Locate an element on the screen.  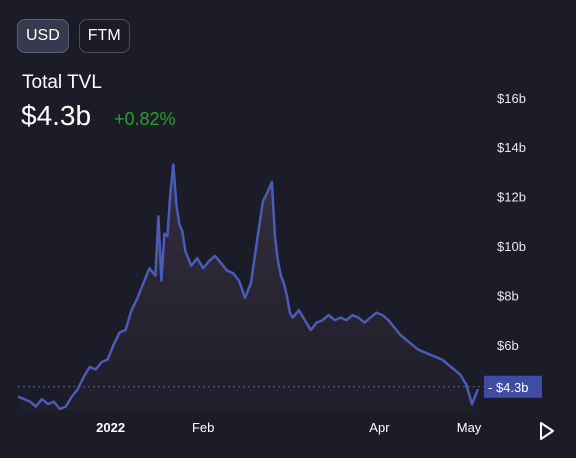
ftm-toggle-button: FTM is located at coordinates (104, 36).